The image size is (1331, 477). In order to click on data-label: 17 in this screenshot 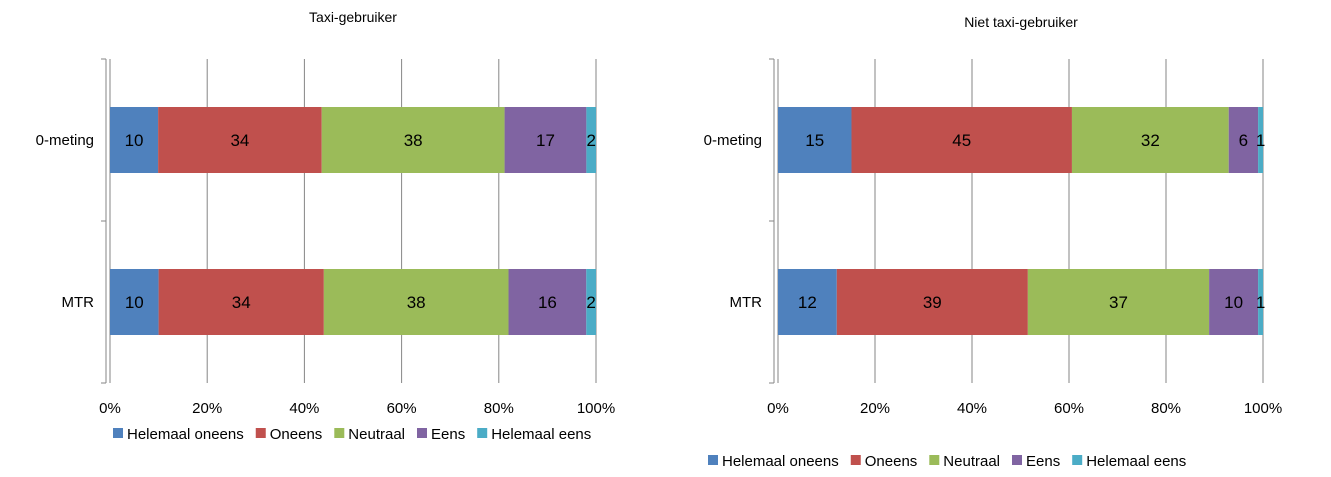, I will do `click(545, 140)`.